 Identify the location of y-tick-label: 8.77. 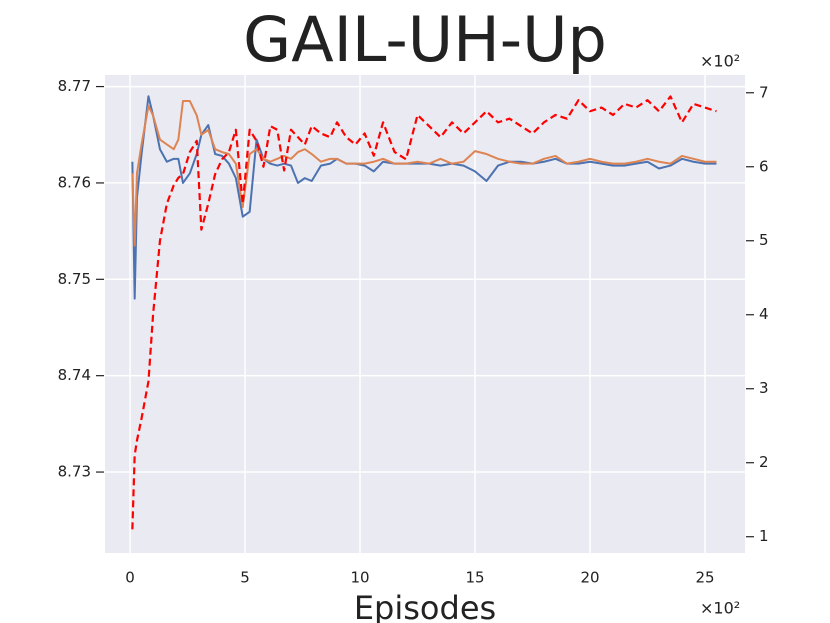
(74, 86).